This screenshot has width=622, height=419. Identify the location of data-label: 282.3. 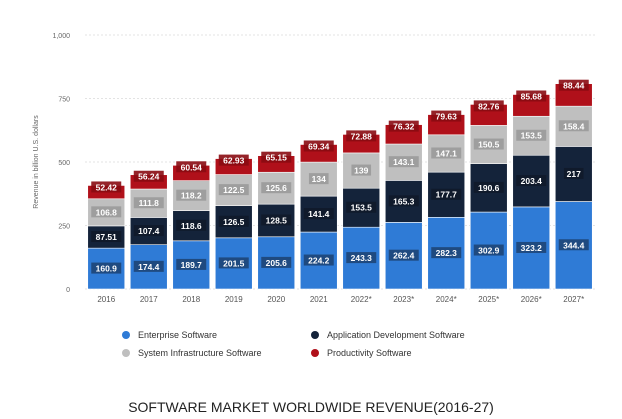
(447, 253).